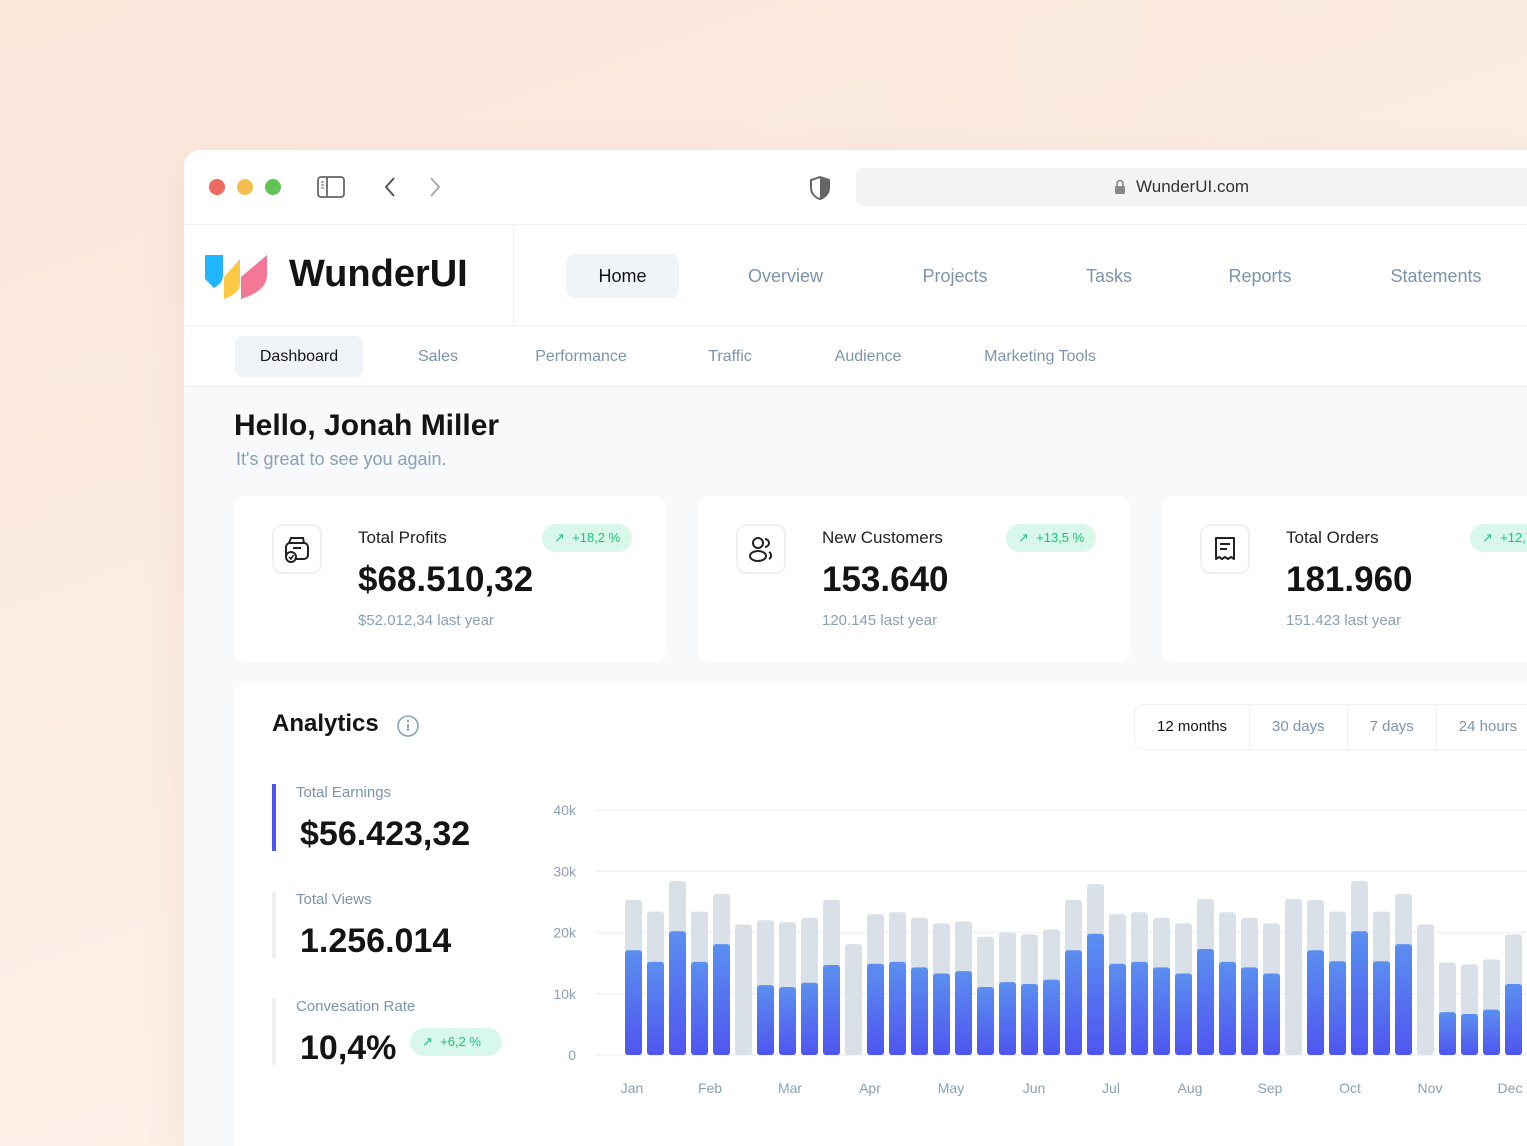 This screenshot has width=1527, height=1146. Describe the element at coordinates (820, 188) in the screenshot. I see `shield-icon` at that location.